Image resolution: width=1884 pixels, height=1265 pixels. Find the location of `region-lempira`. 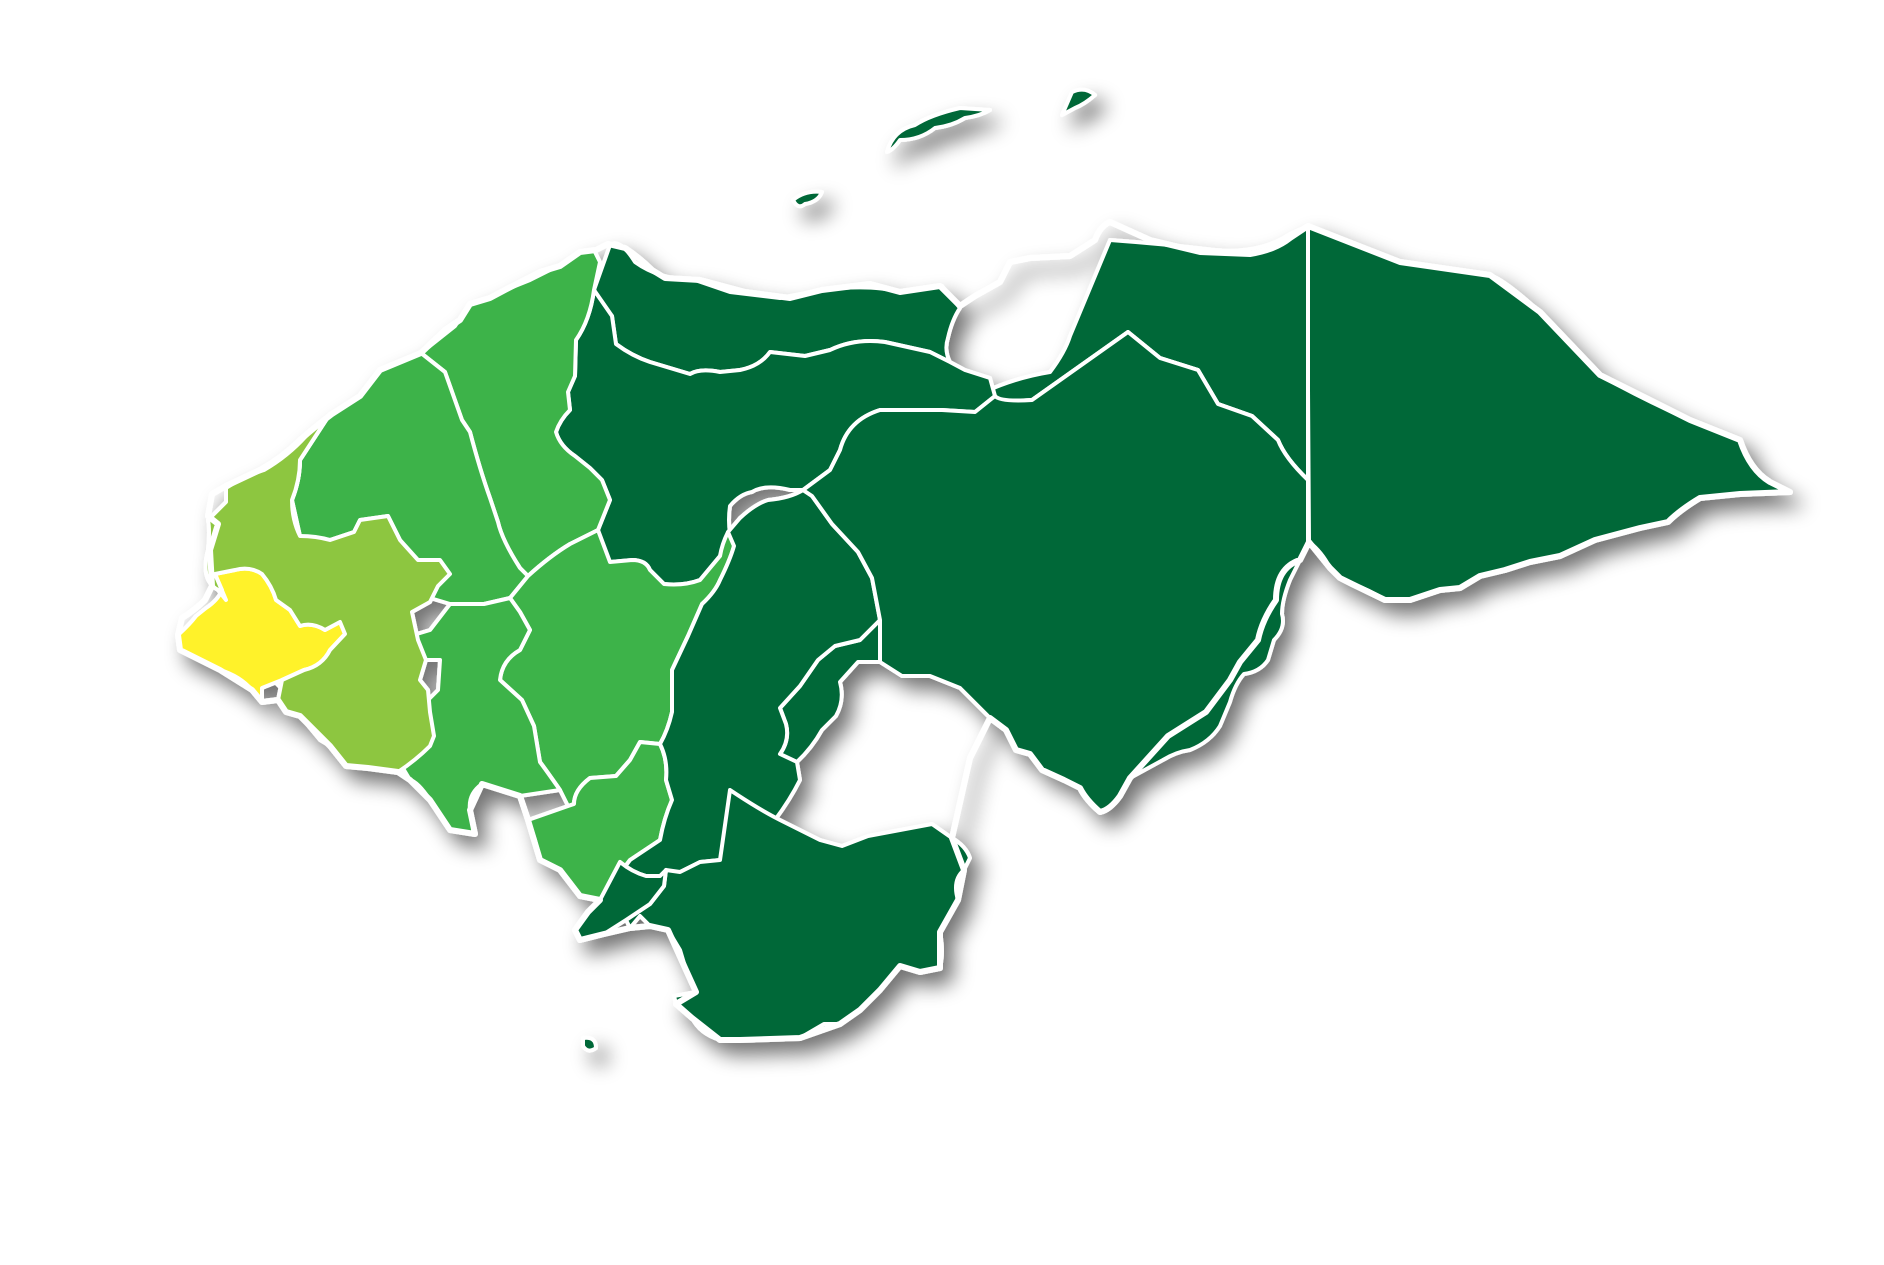

region-lempira is located at coordinates (327, 593).